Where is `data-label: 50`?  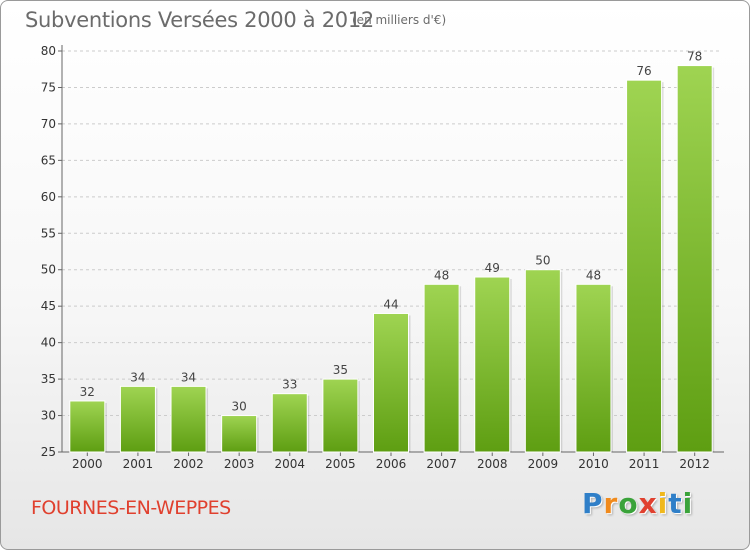
data-label: 50 is located at coordinates (542, 261).